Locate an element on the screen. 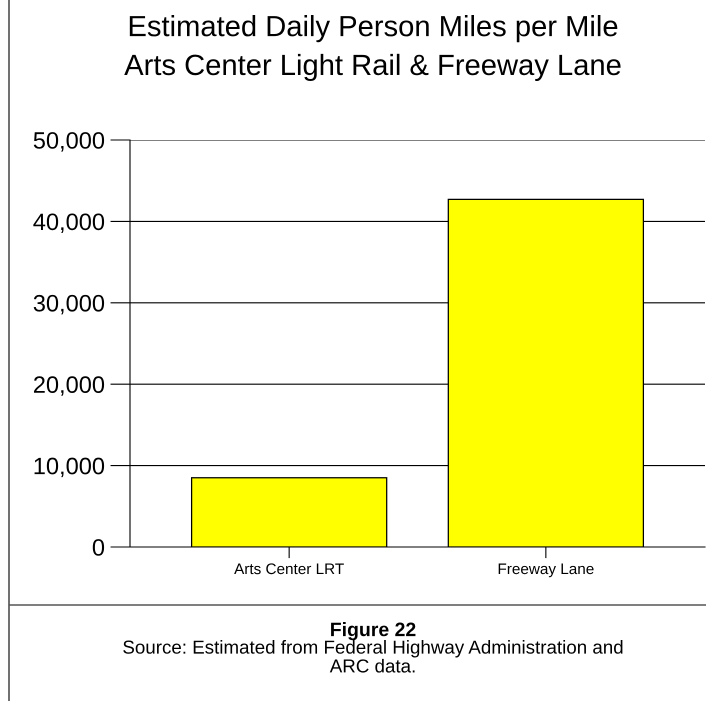 The image size is (706, 701). caption: Figure 22 is located at coordinates (373, 631).